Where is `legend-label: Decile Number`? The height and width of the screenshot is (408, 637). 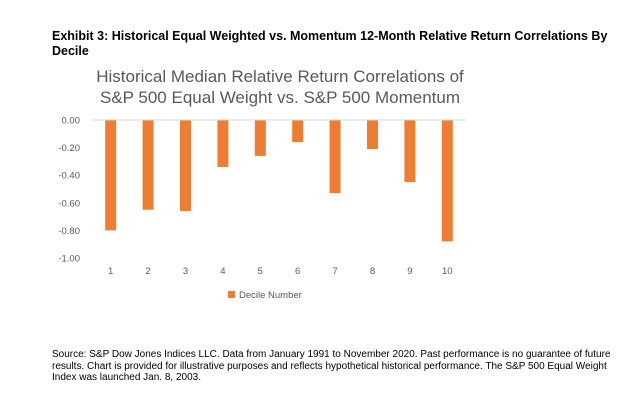 legend-label: Decile Number is located at coordinates (270, 295).